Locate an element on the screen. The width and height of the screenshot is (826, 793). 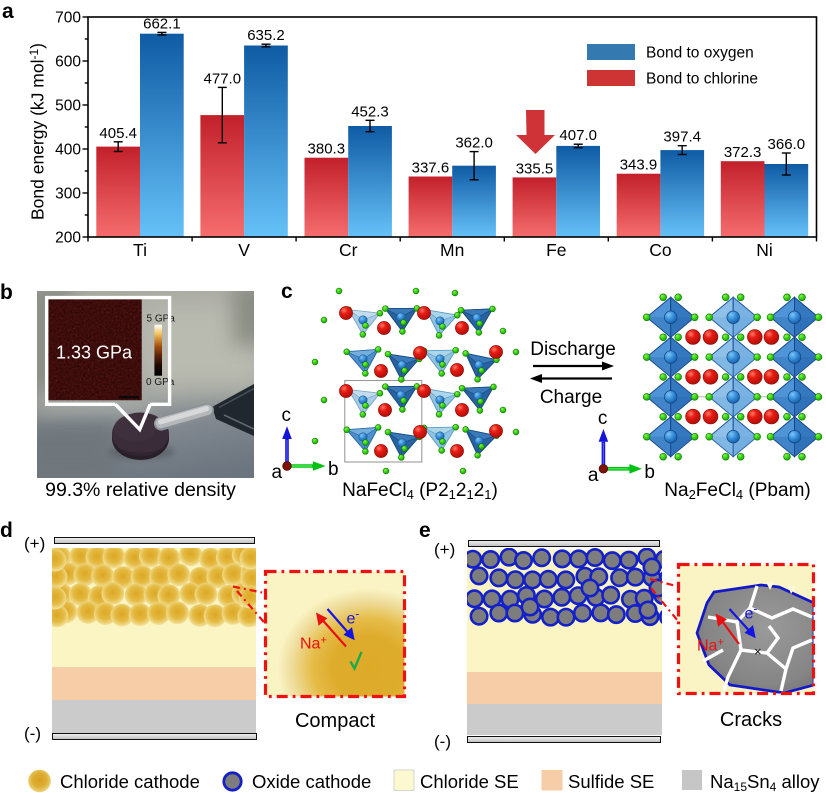
svg-text: Ni is located at coordinates (764, 250).